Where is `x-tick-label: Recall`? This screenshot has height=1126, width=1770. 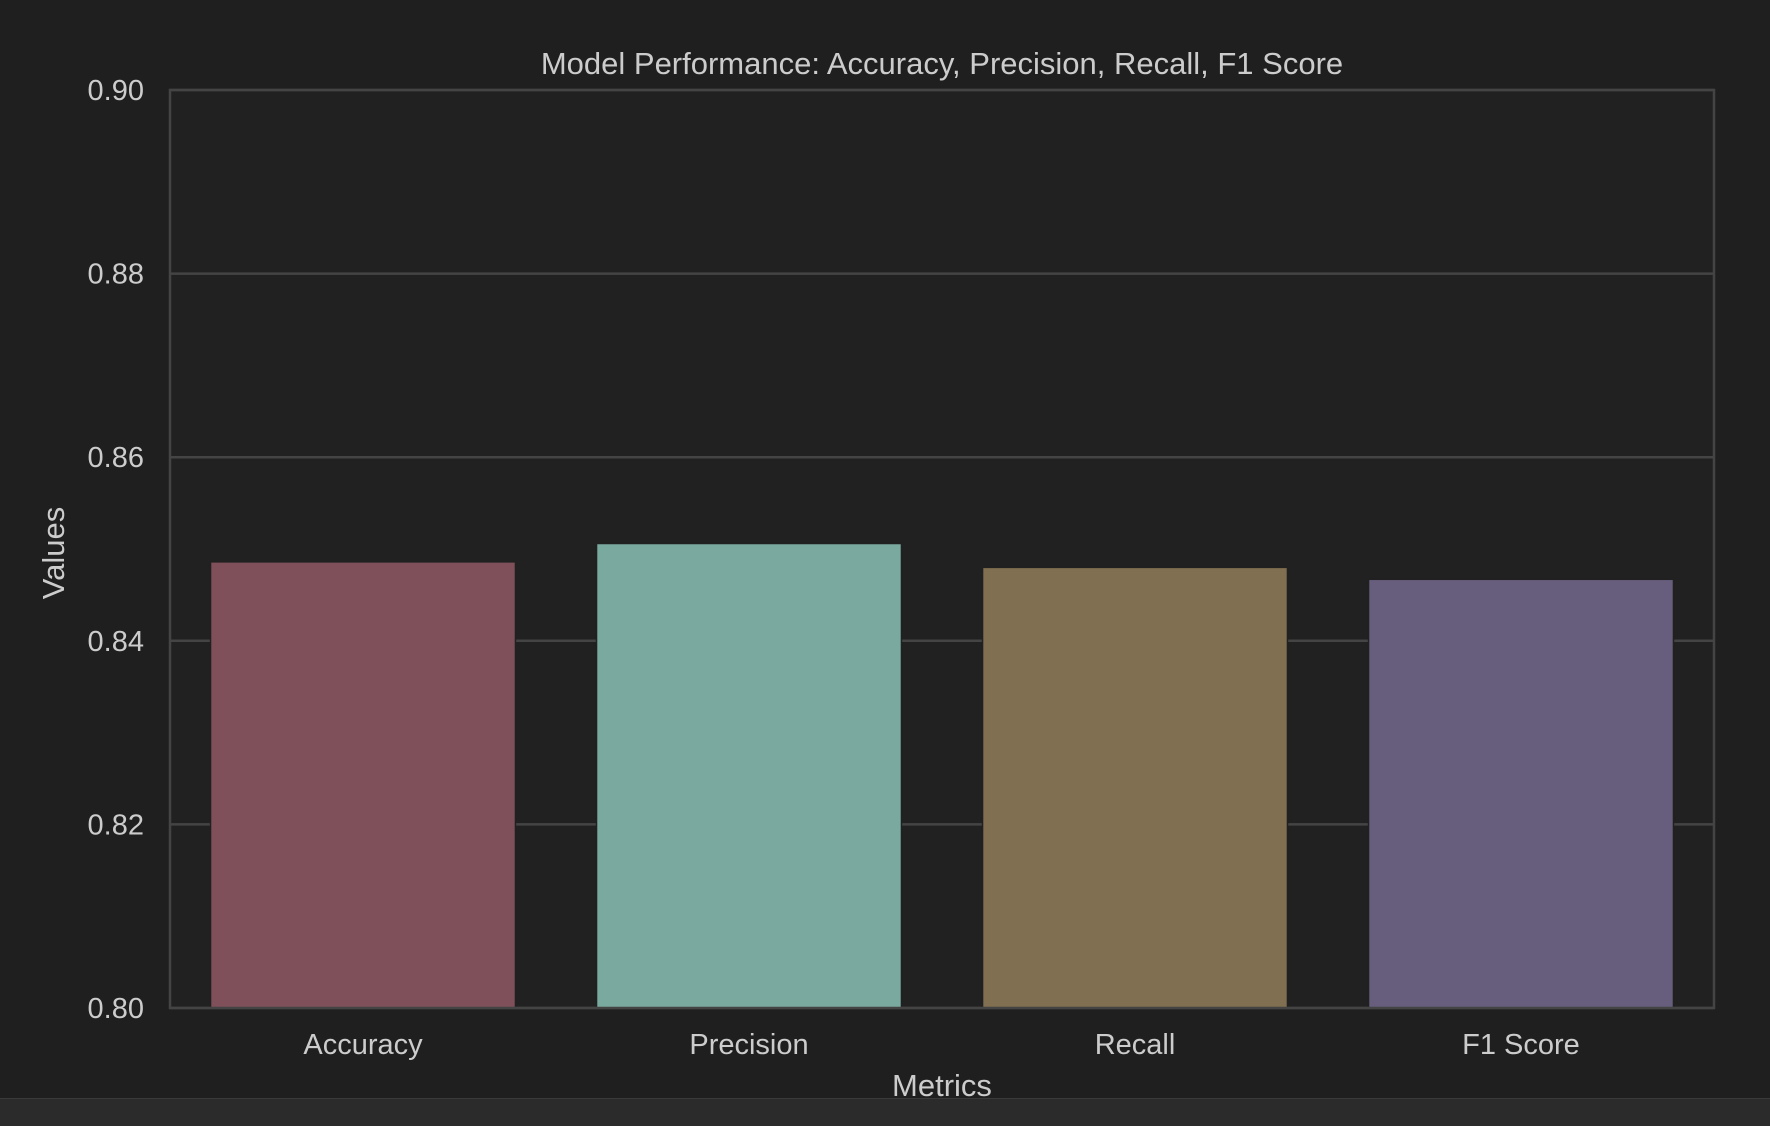
x-tick-label: Recall is located at coordinates (1135, 1045).